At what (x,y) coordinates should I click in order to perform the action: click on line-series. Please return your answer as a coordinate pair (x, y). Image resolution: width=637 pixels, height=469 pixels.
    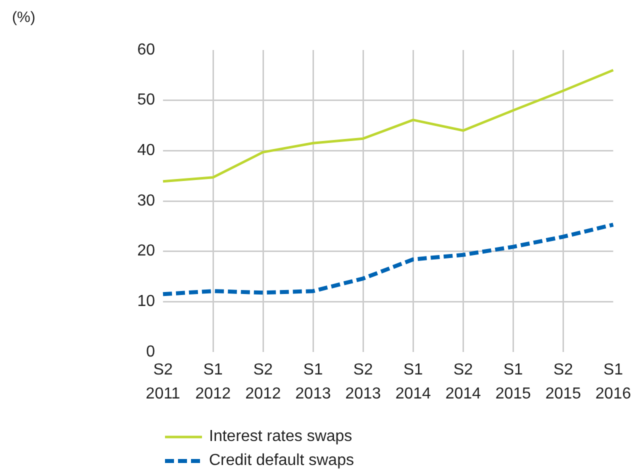
    Looking at the image, I should click on (388, 259).